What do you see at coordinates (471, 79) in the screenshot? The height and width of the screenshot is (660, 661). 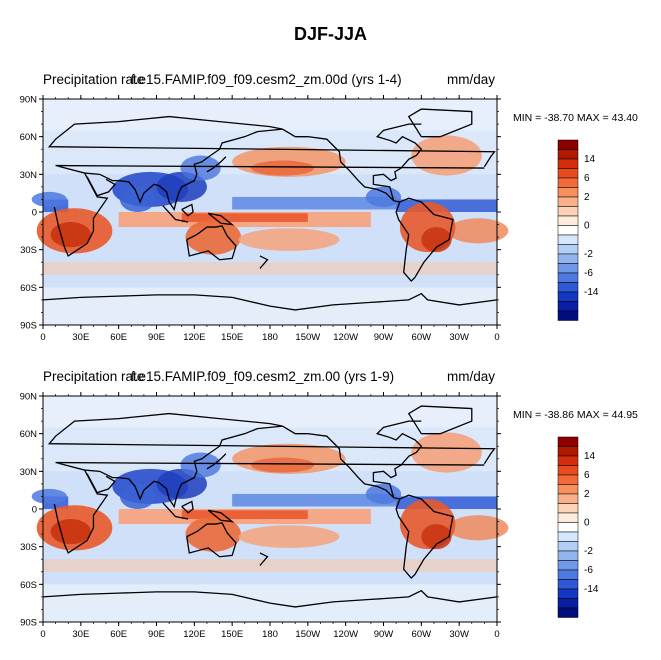 I see `panel-1-units-label: mm/day` at bounding box center [471, 79].